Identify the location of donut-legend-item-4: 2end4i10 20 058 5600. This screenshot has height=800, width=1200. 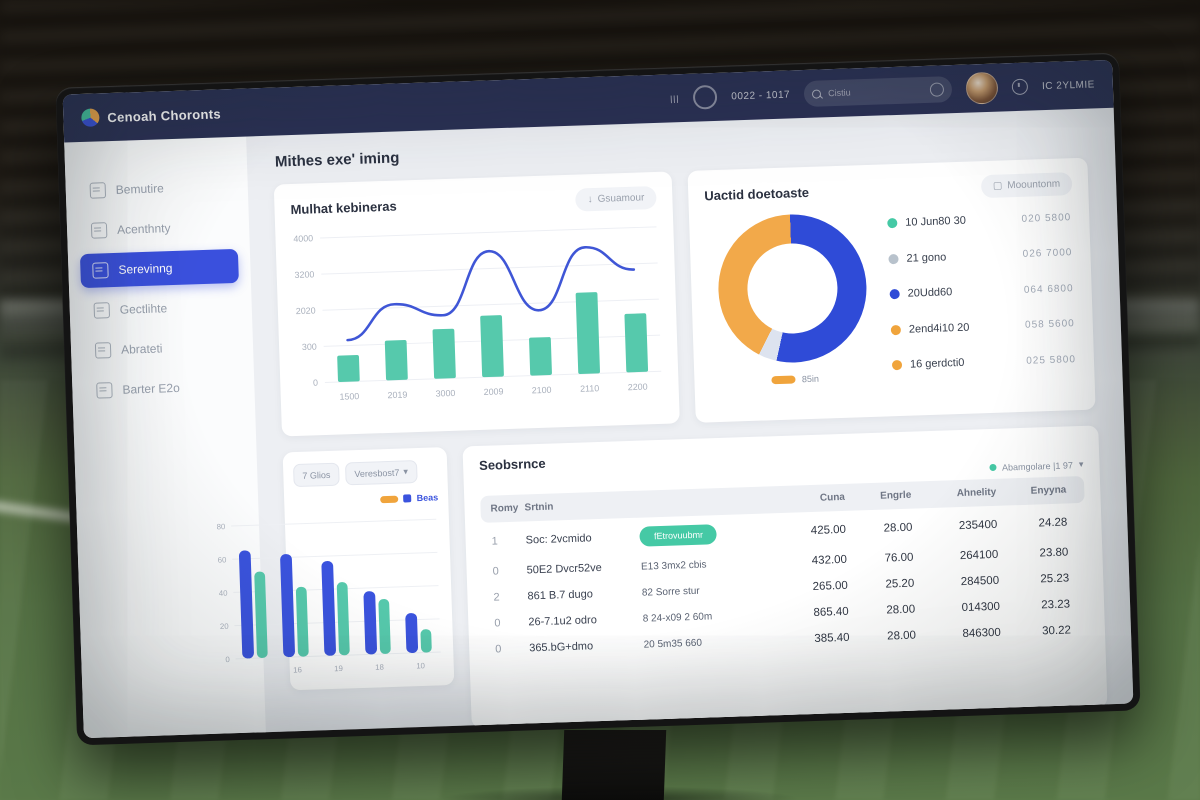
(982, 327).